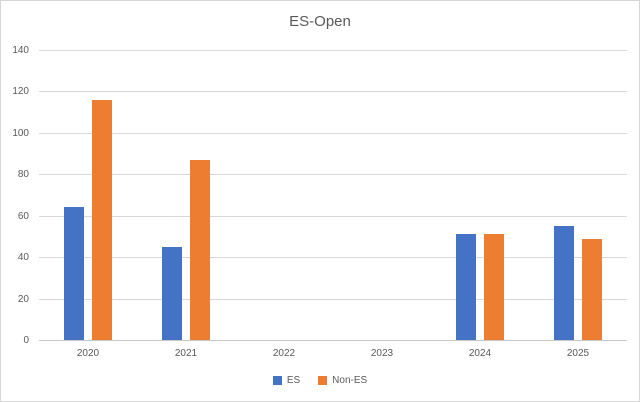 Image resolution: width=640 pixels, height=402 pixels. What do you see at coordinates (494, 287) in the screenshot?
I see `bar-non-es-2024` at bounding box center [494, 287].